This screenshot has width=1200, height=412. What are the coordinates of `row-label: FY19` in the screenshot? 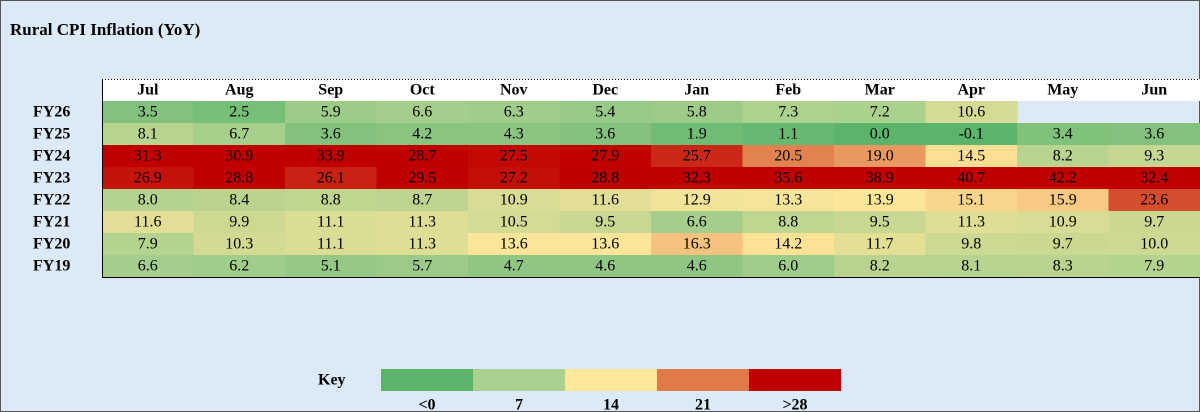 It's located at (51, 266).